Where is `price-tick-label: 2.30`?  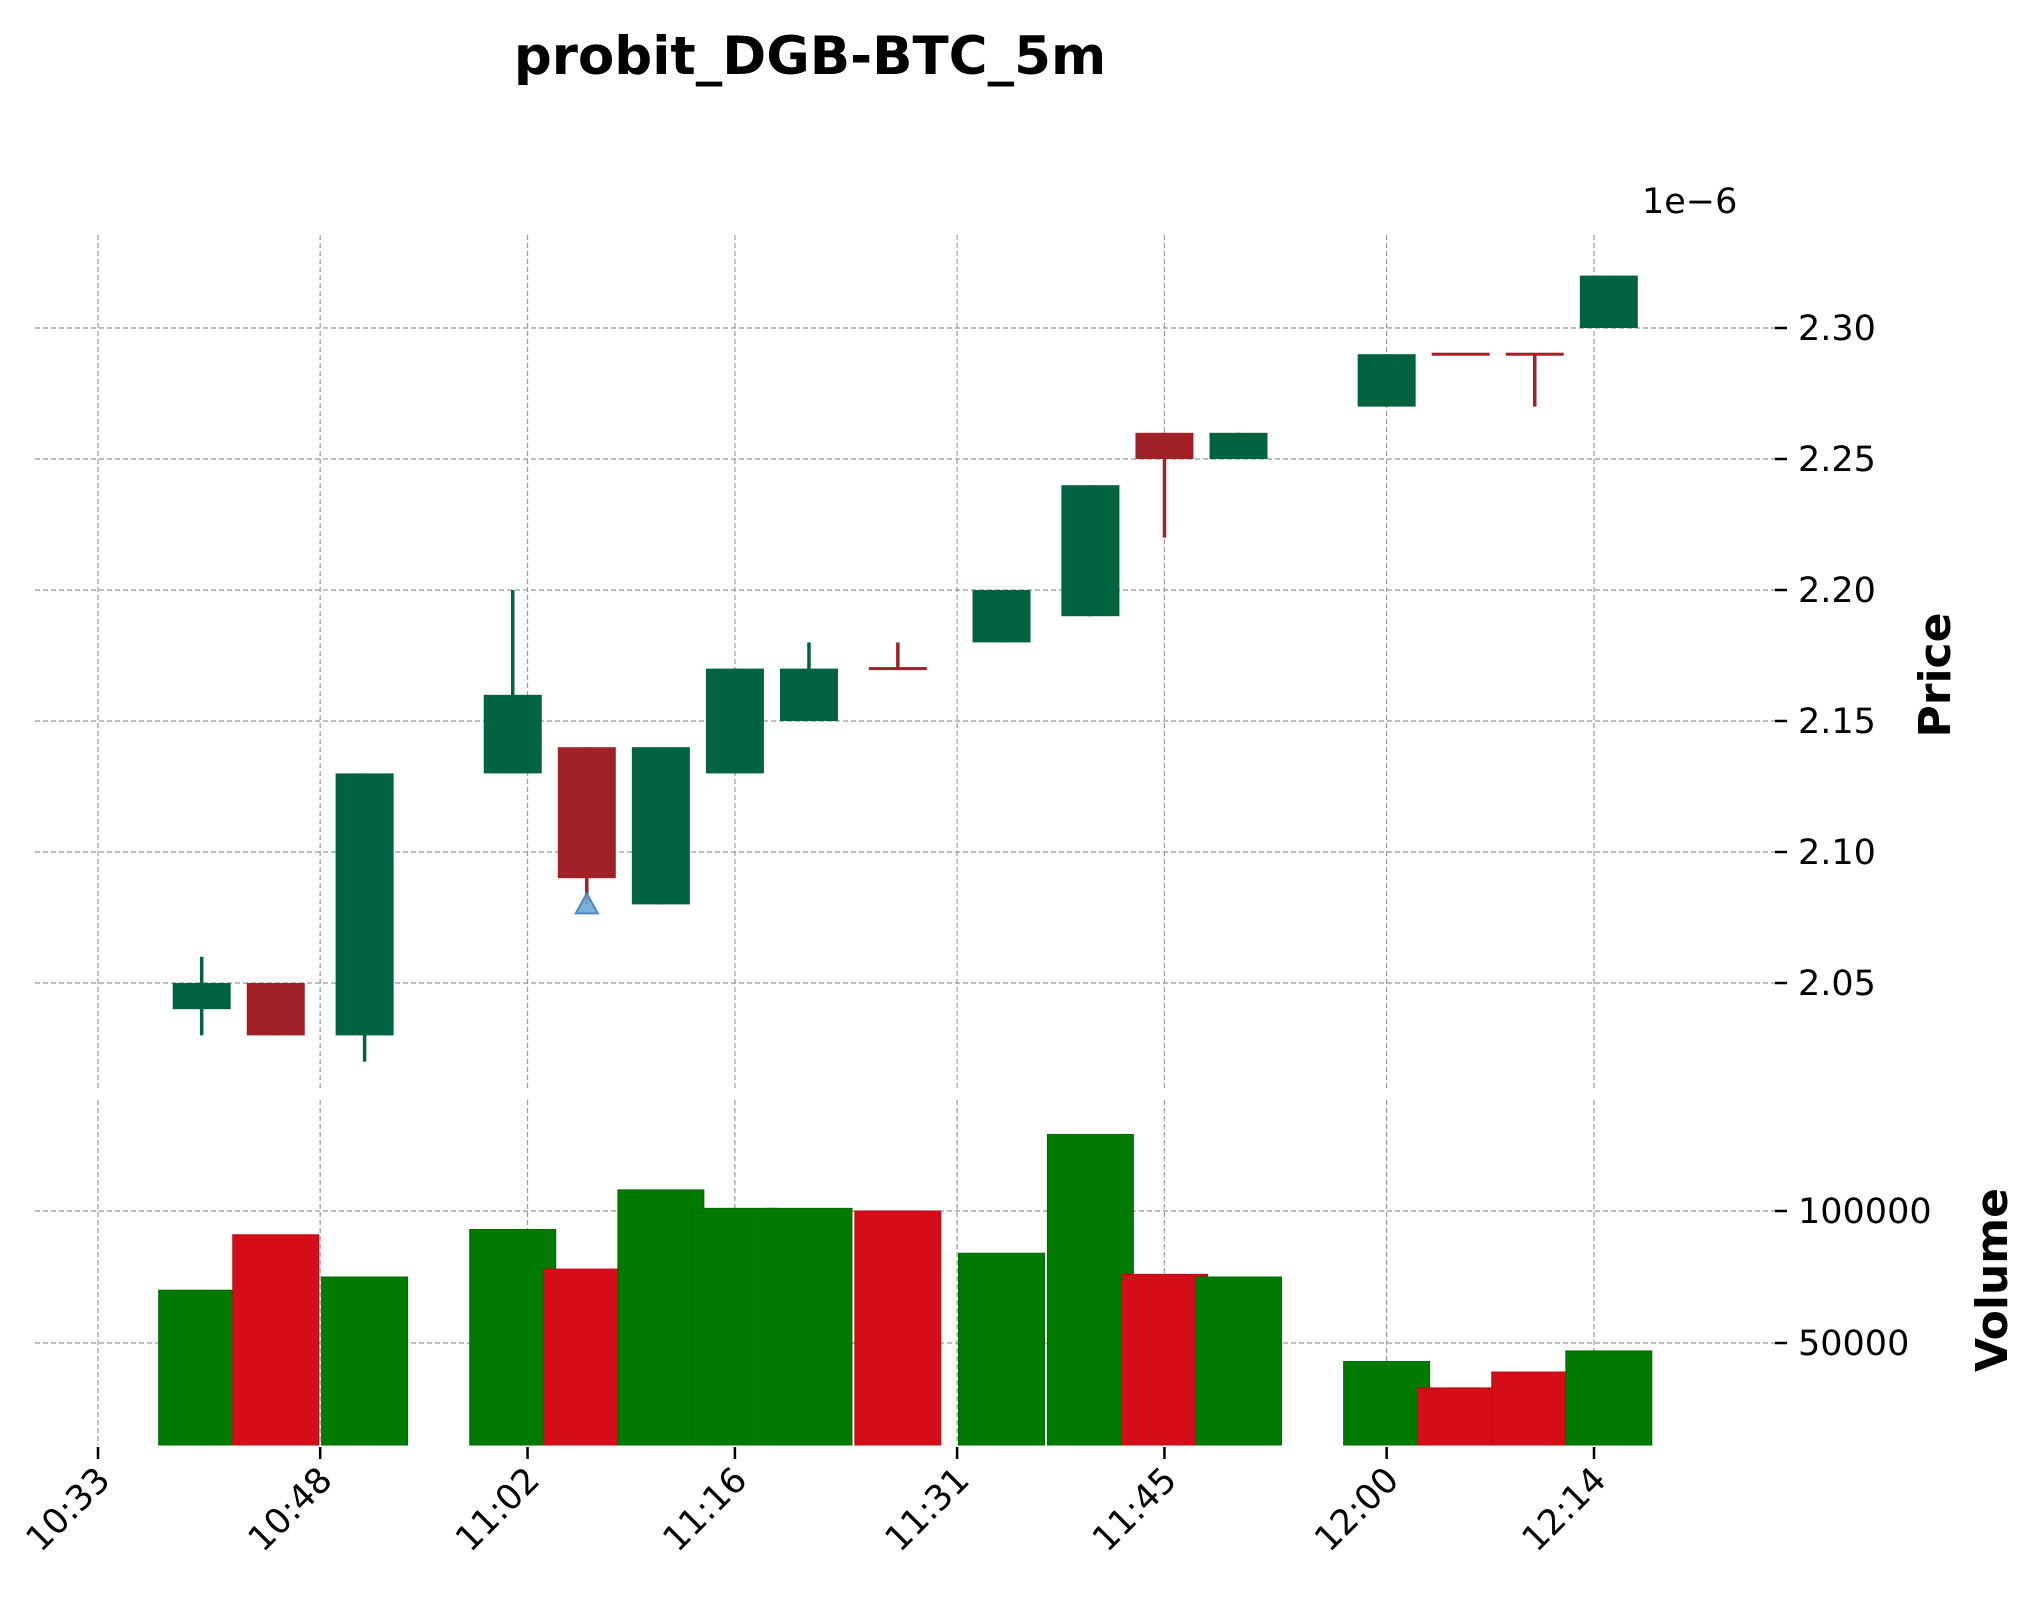
price-tick-label: 2.30 is located at coordinates (1837, 329).